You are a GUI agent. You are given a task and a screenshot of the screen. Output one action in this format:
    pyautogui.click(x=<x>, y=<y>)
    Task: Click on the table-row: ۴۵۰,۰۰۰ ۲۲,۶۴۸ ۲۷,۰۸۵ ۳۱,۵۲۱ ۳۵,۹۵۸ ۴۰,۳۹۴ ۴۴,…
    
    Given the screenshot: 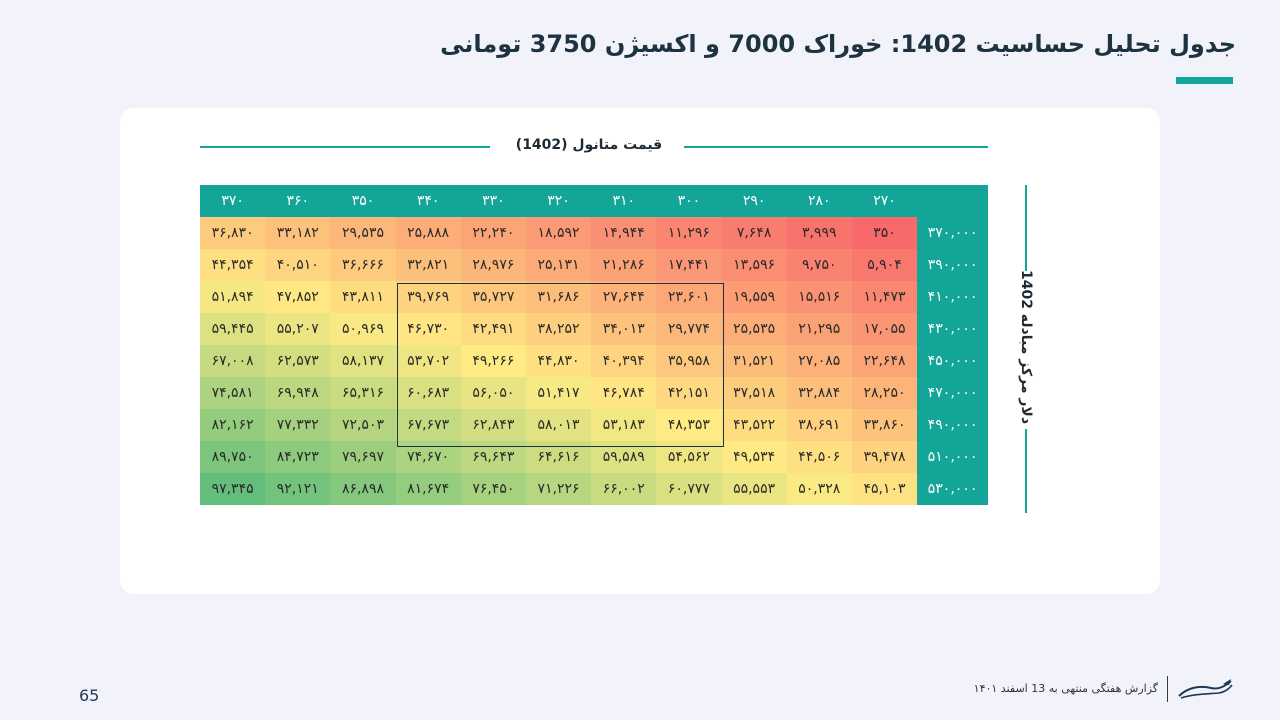 What is the action you would take?
    pyautogui.click(x=594, y=361)
    